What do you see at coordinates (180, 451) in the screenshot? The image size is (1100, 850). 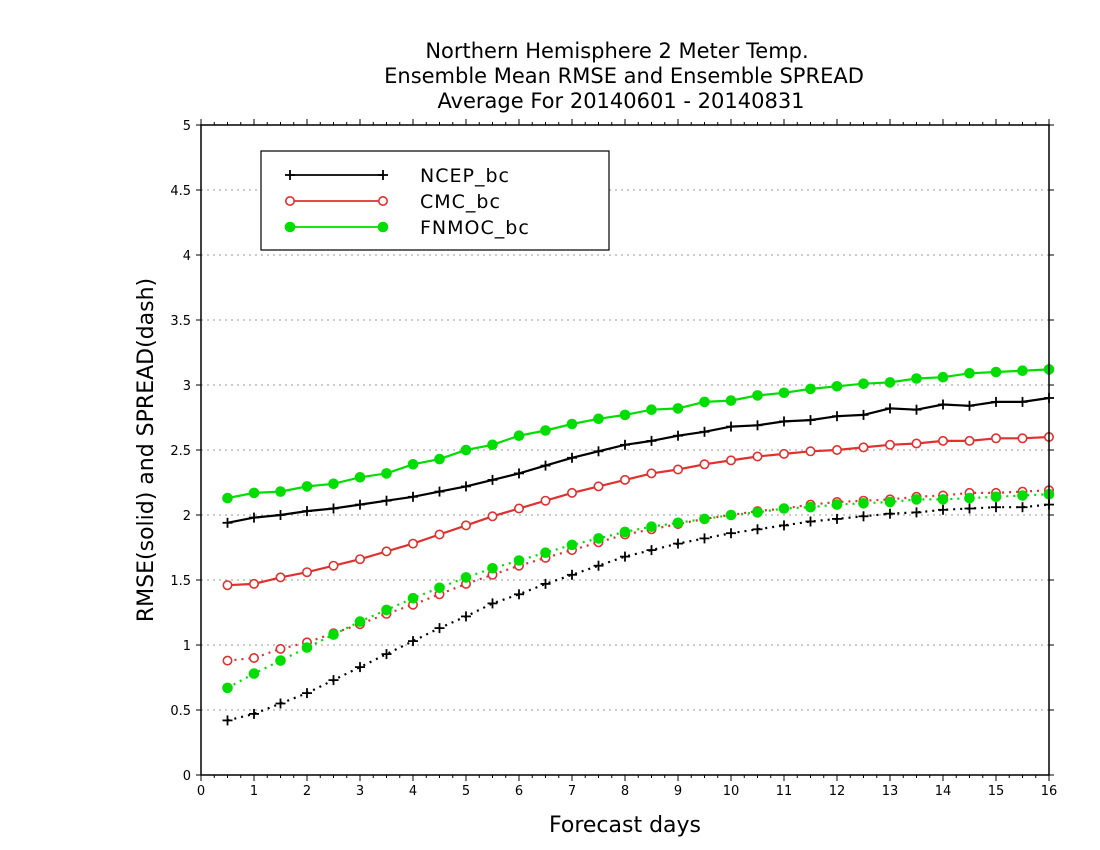 I see `y-tick-label: 2.5` at bounding box center [180, 451].